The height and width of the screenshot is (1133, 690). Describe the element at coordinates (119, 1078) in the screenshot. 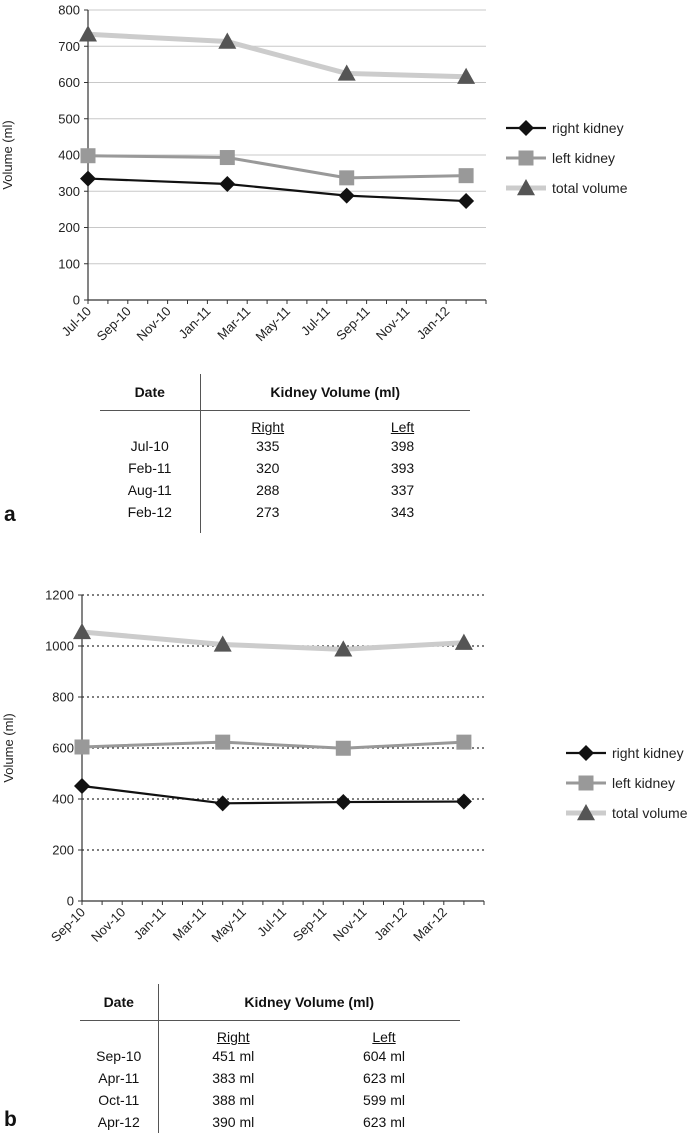

I see `row-date: Apr-11` at that location.